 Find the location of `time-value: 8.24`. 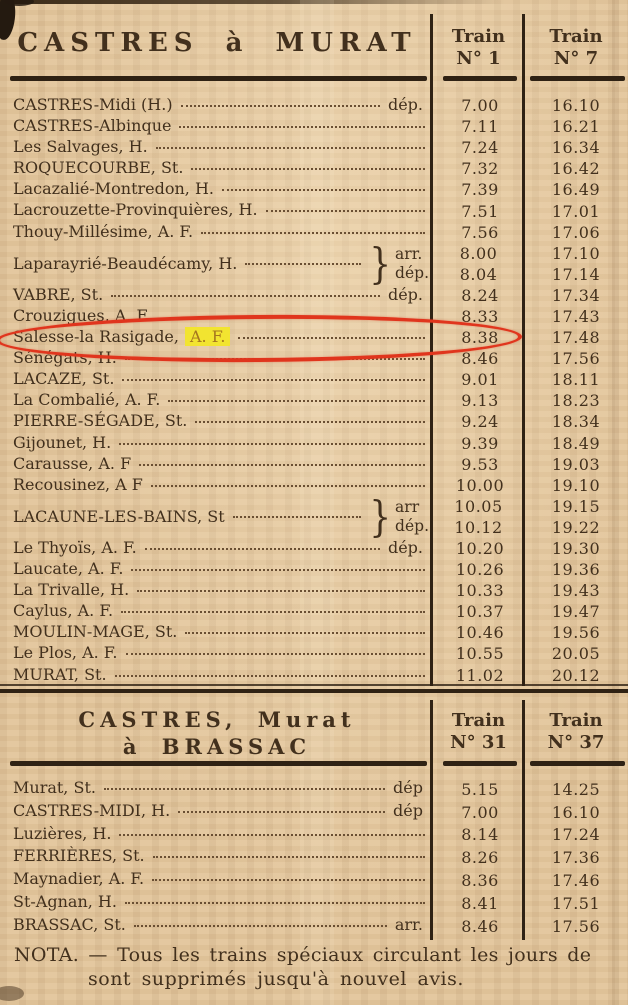

time-value: 8.24 is located at coordinates (480, 295).